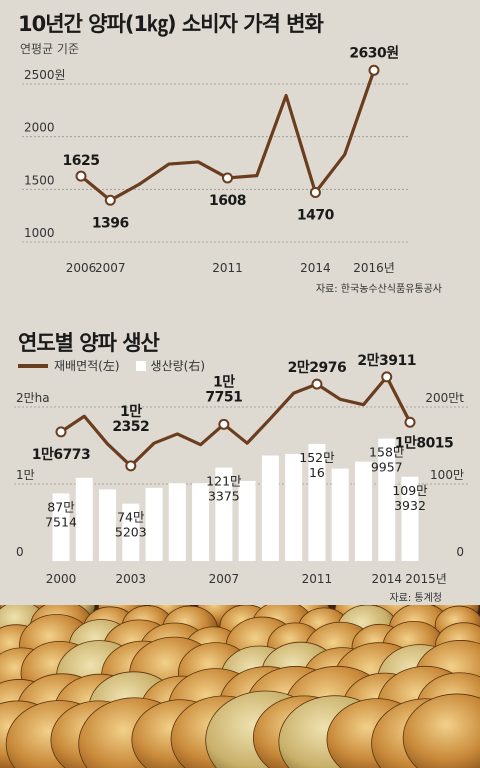 This screenshot has height=768, width=480. Describe the element at coordinates (33, 365) in the screenshot. I see `legend-line-swatch` at that location.